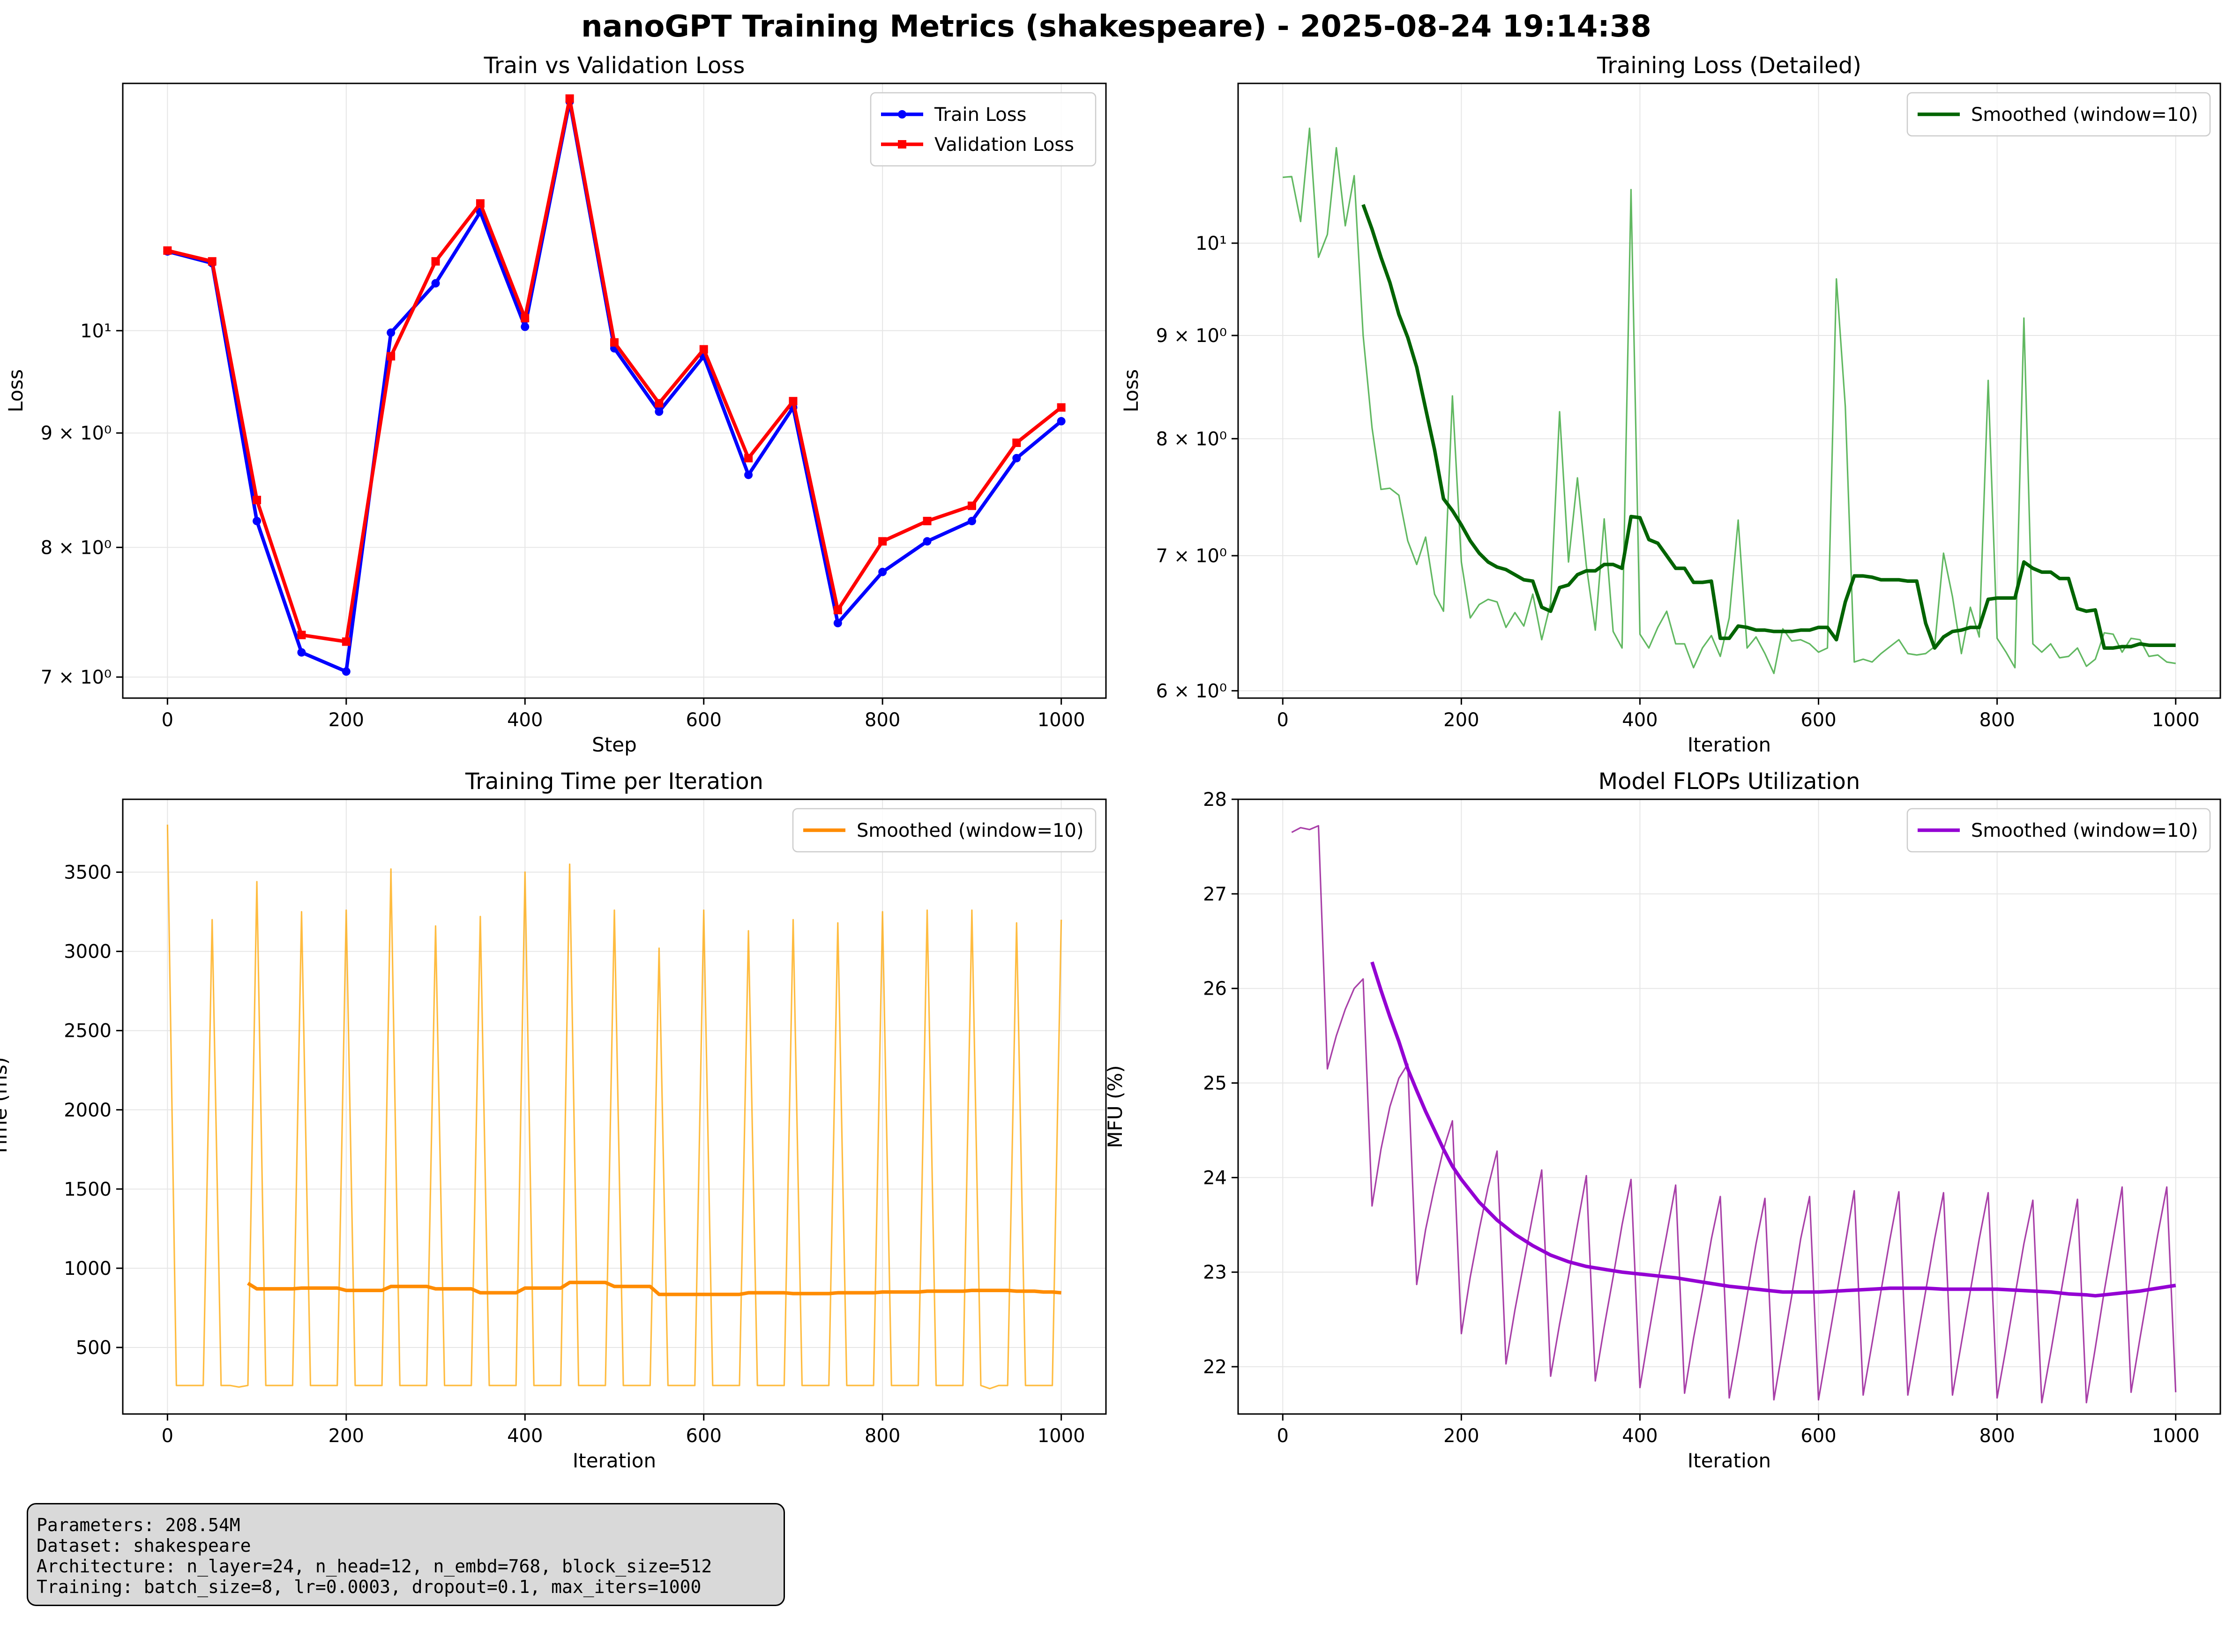 This screenshot has height=1652, width=2233. I want to click on training-loss-detailed-xtick-label: 1000, so click(2176, 720).